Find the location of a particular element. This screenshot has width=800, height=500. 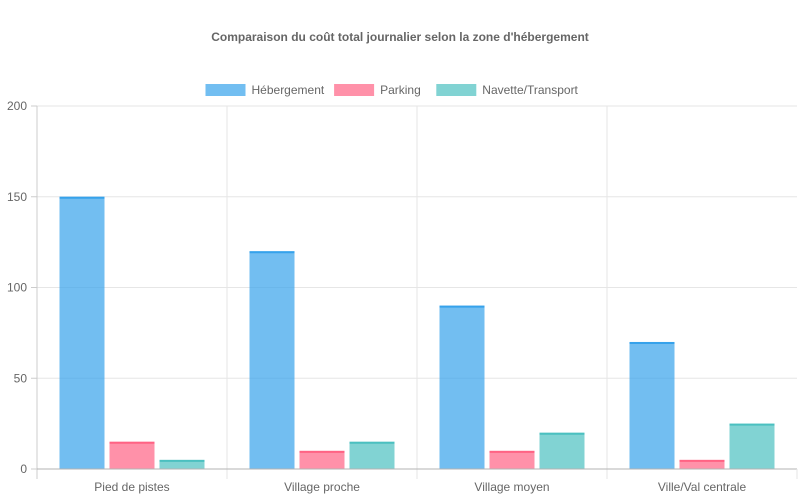

x-tick-label: Village moyen is located at coordinates (511, 487).